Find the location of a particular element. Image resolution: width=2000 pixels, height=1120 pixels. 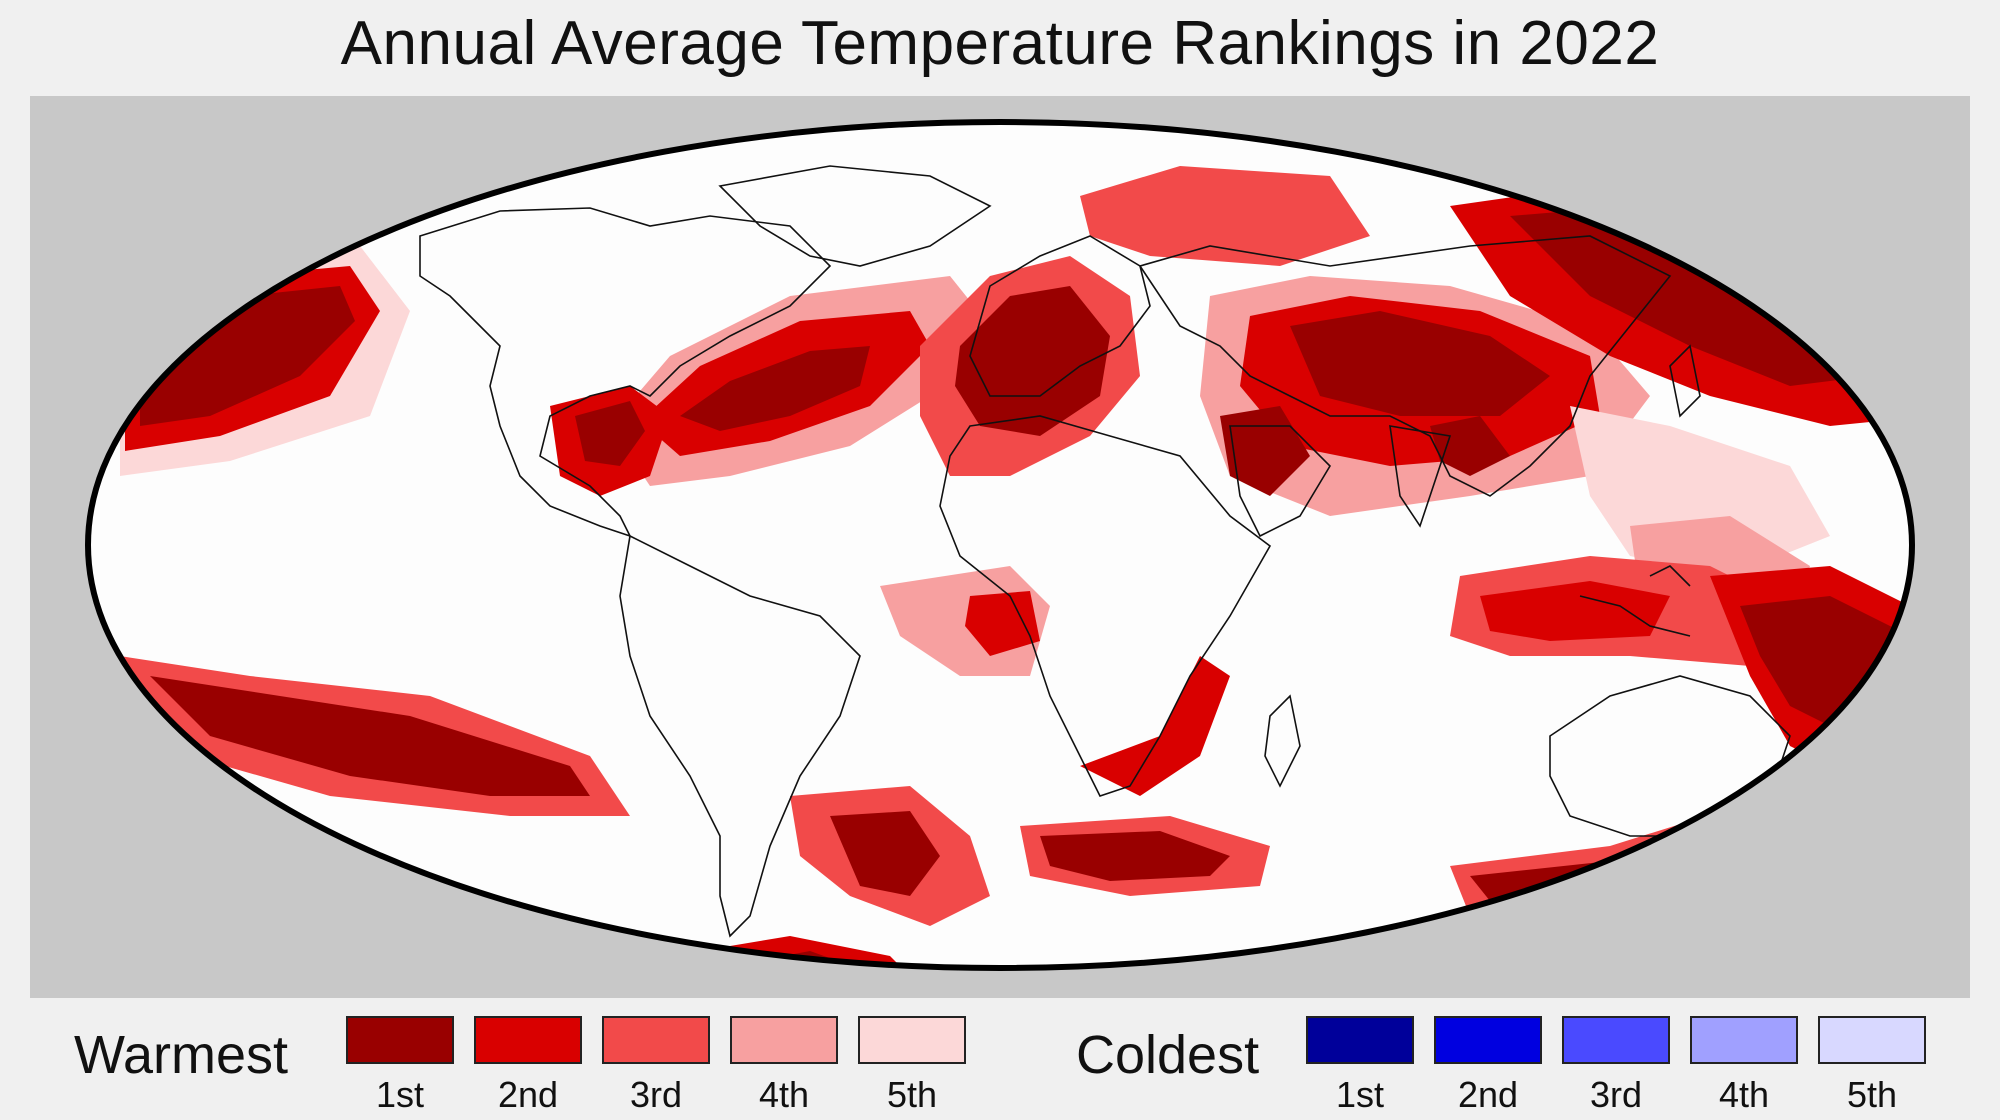

legend-warm-rank-1st: 1st is located at coordinates (400, 1094).